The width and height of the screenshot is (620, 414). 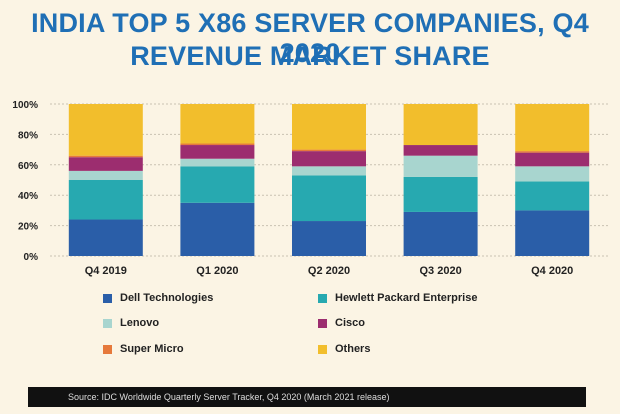 I want to click on legend-label: Cisco, so click(x=350, y=323).